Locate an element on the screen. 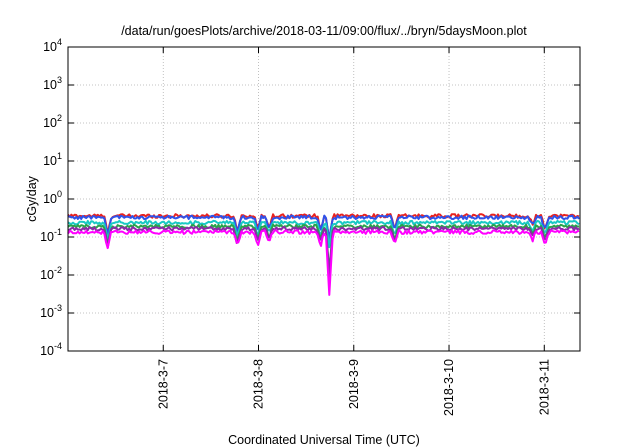 The height and width of the screenshot is (448, 640). y-tick-exponent: 0 is located at coordinates (59, 194).